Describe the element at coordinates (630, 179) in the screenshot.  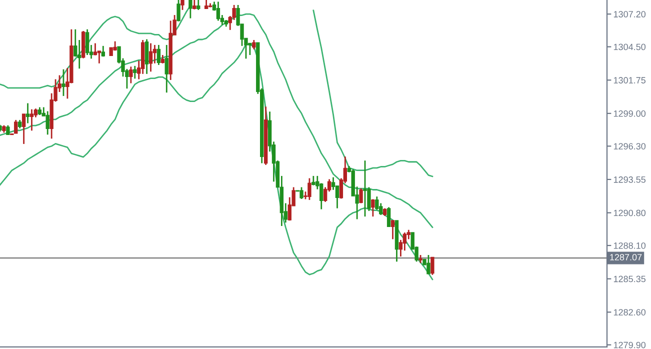
I see `y-tick-label: 1293.55` at that location.